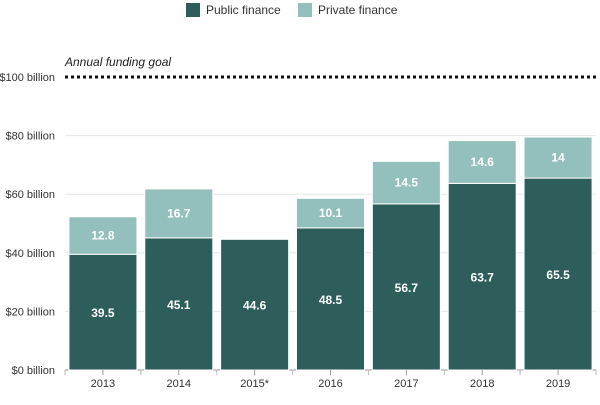 The width and height of the screenshot is (600, 405). I want to click on legend-label-private: Private finance, so click(358, 10).